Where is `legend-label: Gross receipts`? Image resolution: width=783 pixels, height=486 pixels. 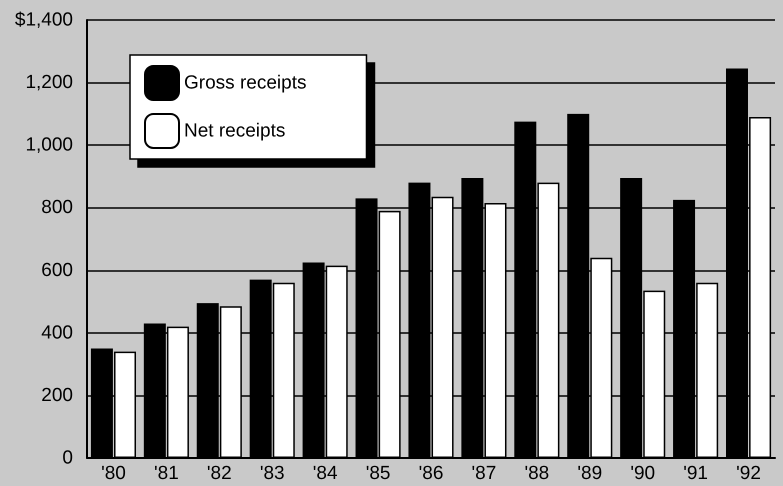
legend-label: Gross receipts is located at coordinates (245, 83).